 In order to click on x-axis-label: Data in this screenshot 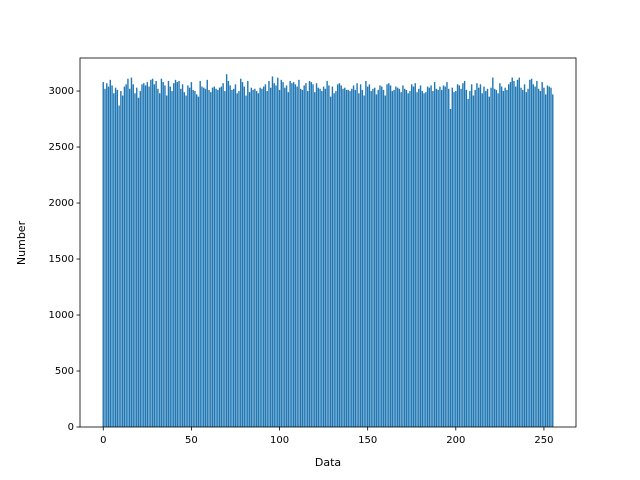, I will do `click(328, 462)`.